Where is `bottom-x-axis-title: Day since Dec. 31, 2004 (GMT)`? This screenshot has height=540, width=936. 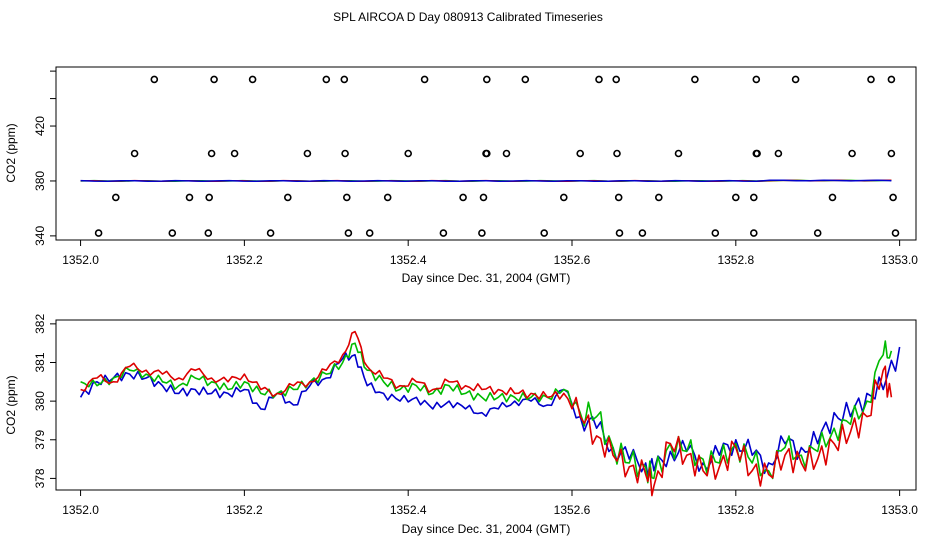 bottom-x-axis-title: Day since Dec. 31, 2004 (GMT) is located at coordinates (486, 529).